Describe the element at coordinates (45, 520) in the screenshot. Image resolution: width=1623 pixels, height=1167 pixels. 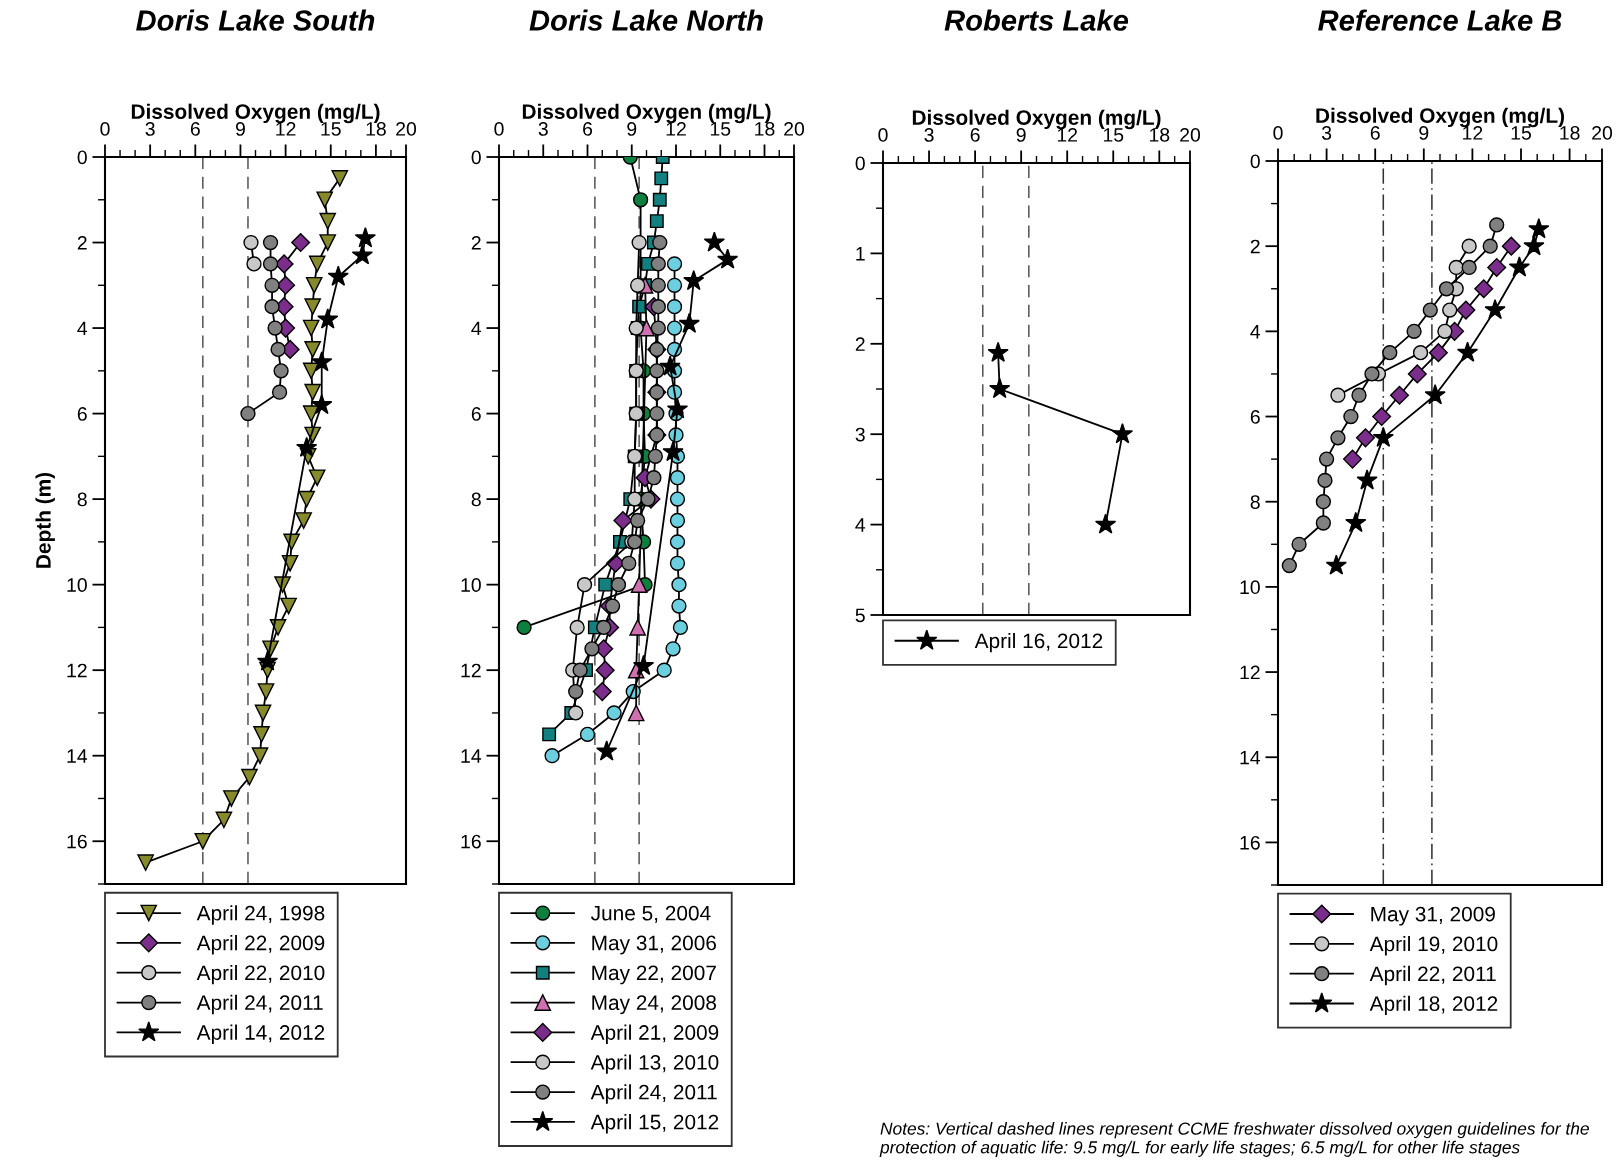
I see `y-axis-title: Depth (m)` at that location.